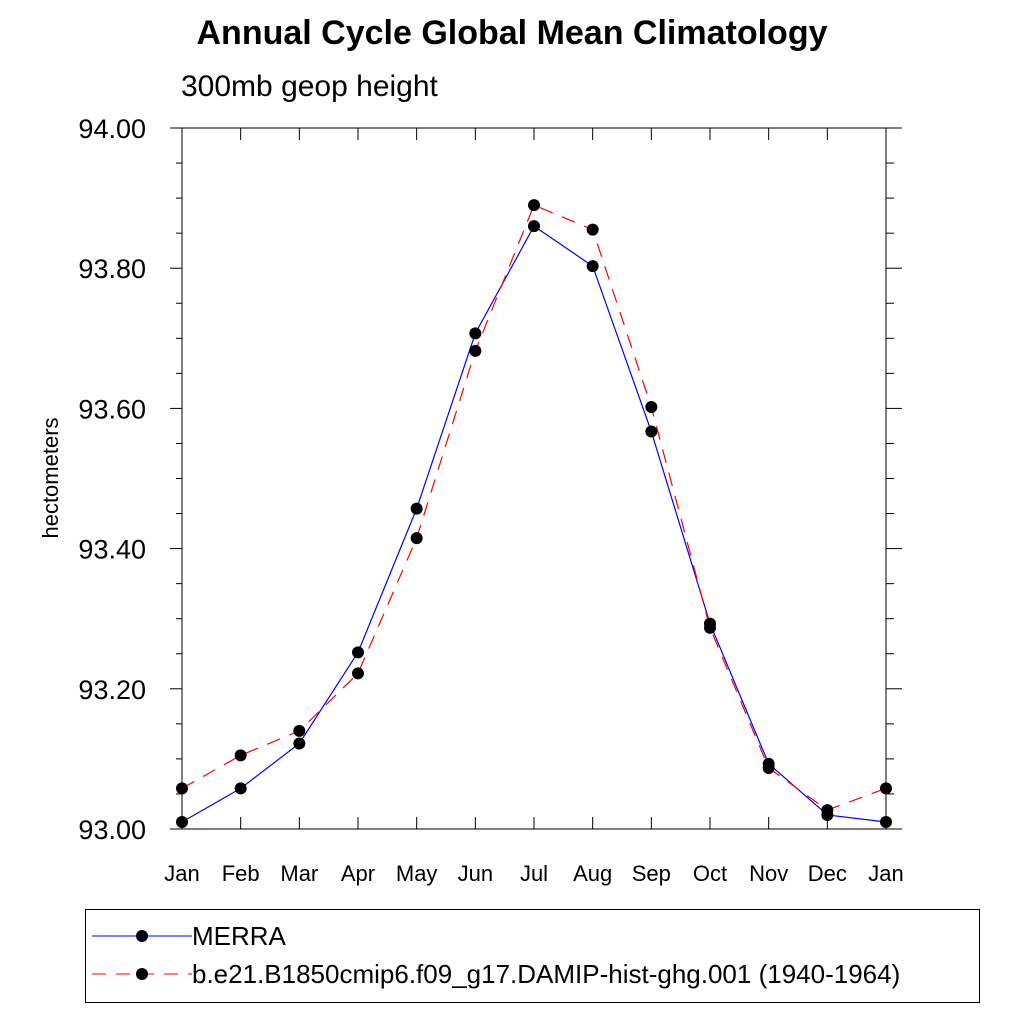 The width and height of the screenshot is (1024, 1024). What do you see at coordinates (50, 477) in the screenshot?
I see `y-axis-label: hectometers` at bounding box center [50, 477].